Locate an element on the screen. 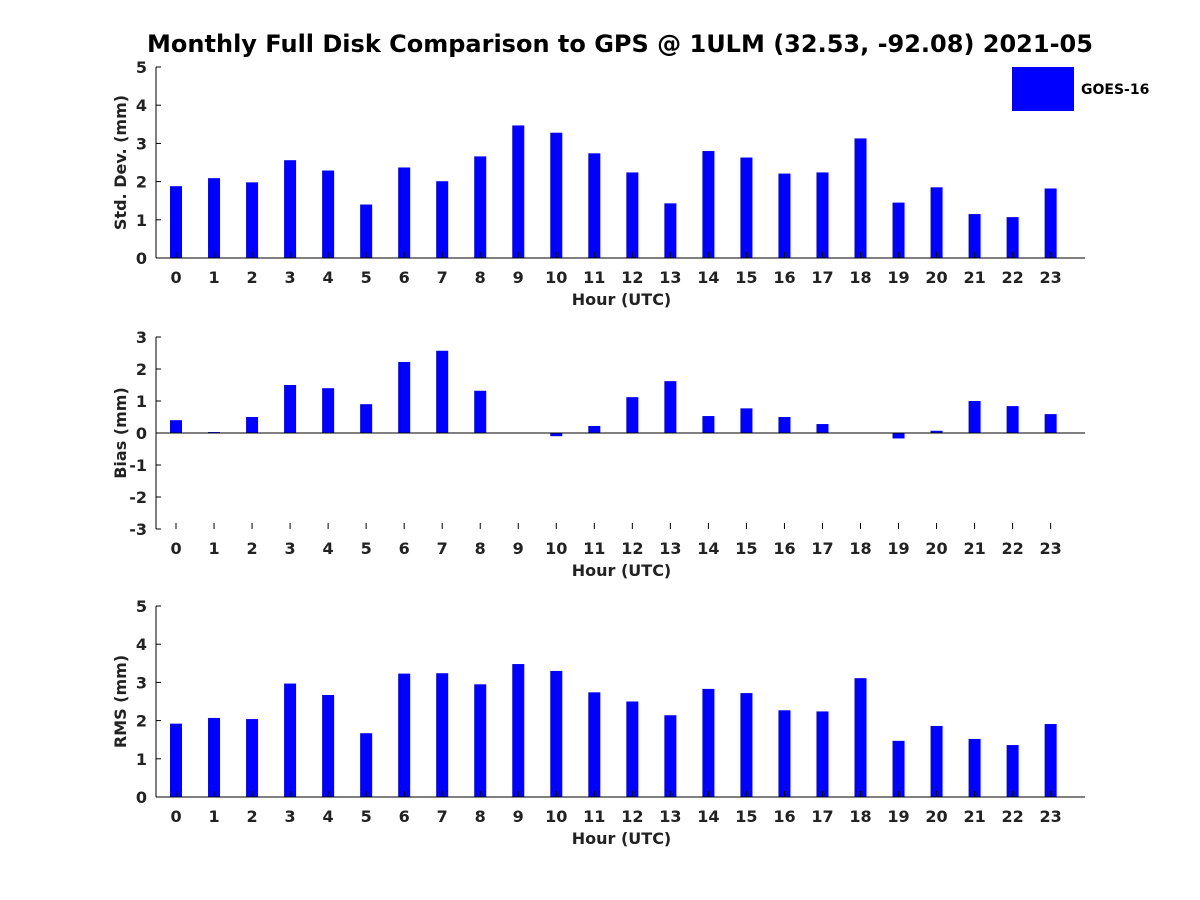 The image size is (1200, 900). y-tick-label: -1 is located at coordinates (138, 465).